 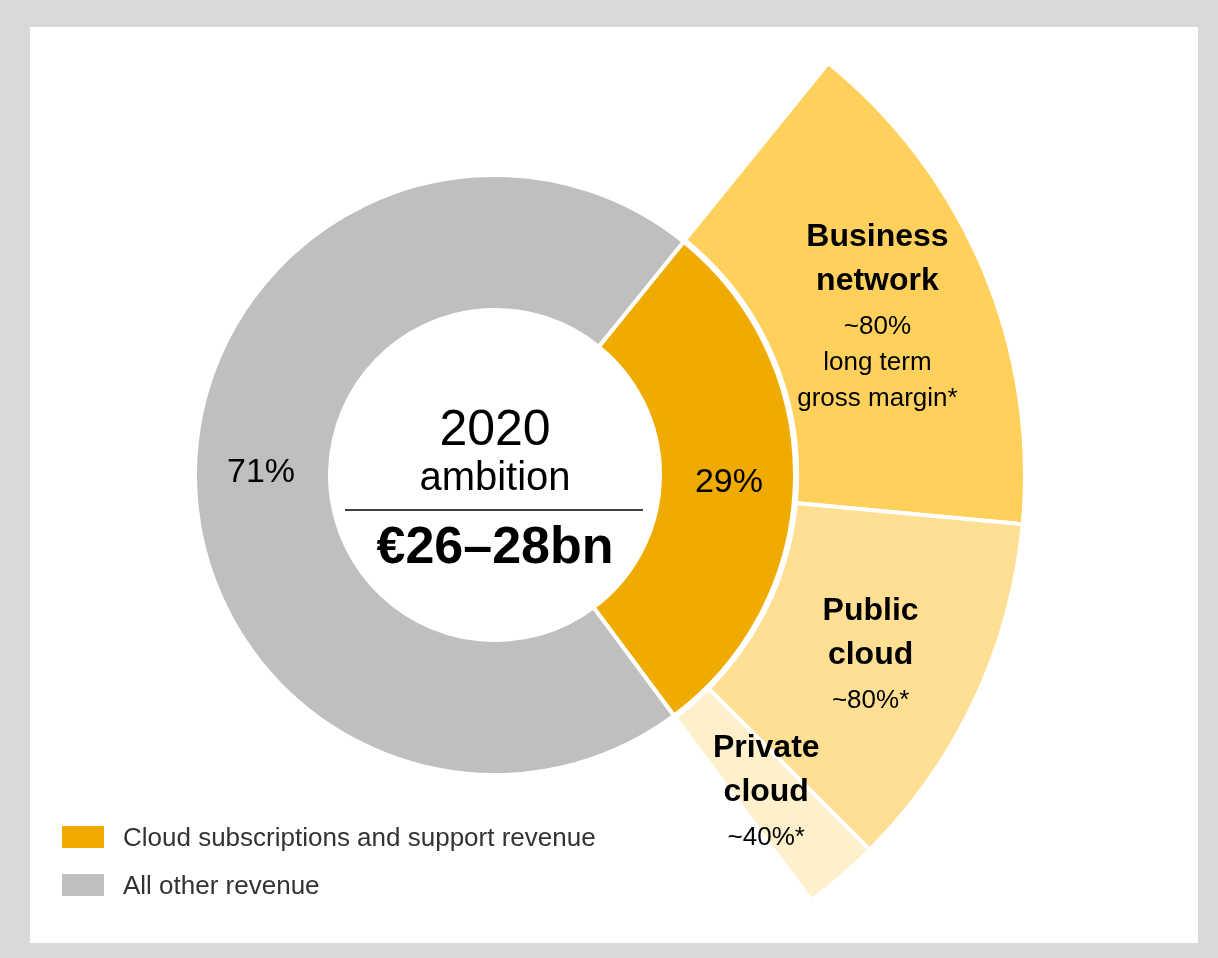 I want to click on legend-label: All other revenue, so click(x=221, y=885).